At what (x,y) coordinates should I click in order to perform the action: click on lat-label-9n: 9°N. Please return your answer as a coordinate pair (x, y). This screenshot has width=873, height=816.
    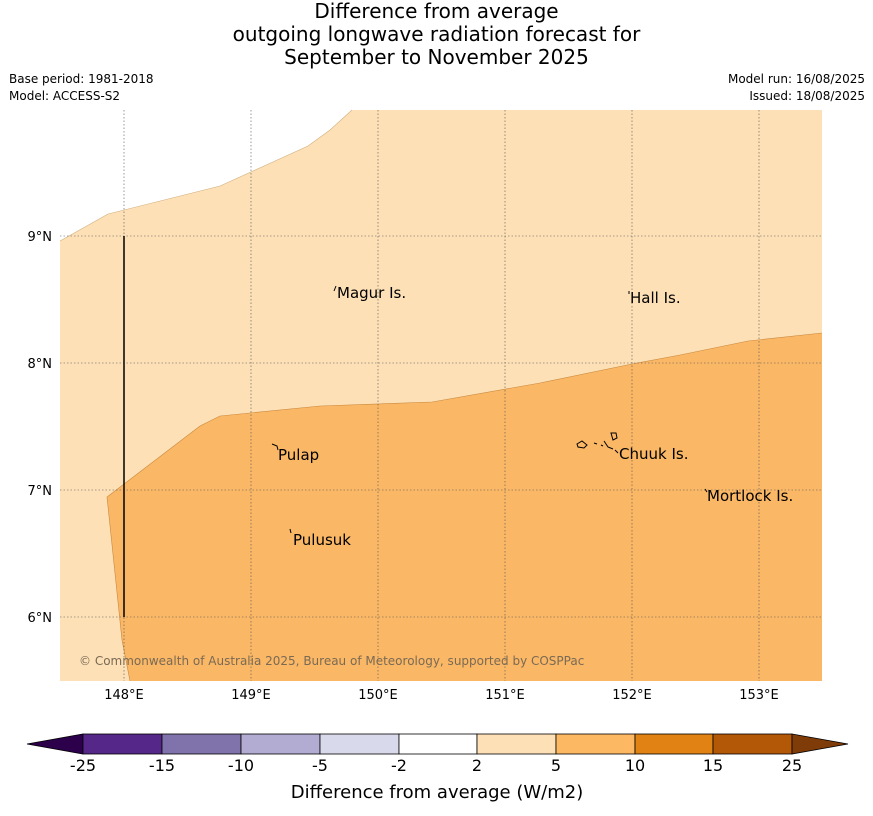
    Looking at the image, I should click on (40, 237).